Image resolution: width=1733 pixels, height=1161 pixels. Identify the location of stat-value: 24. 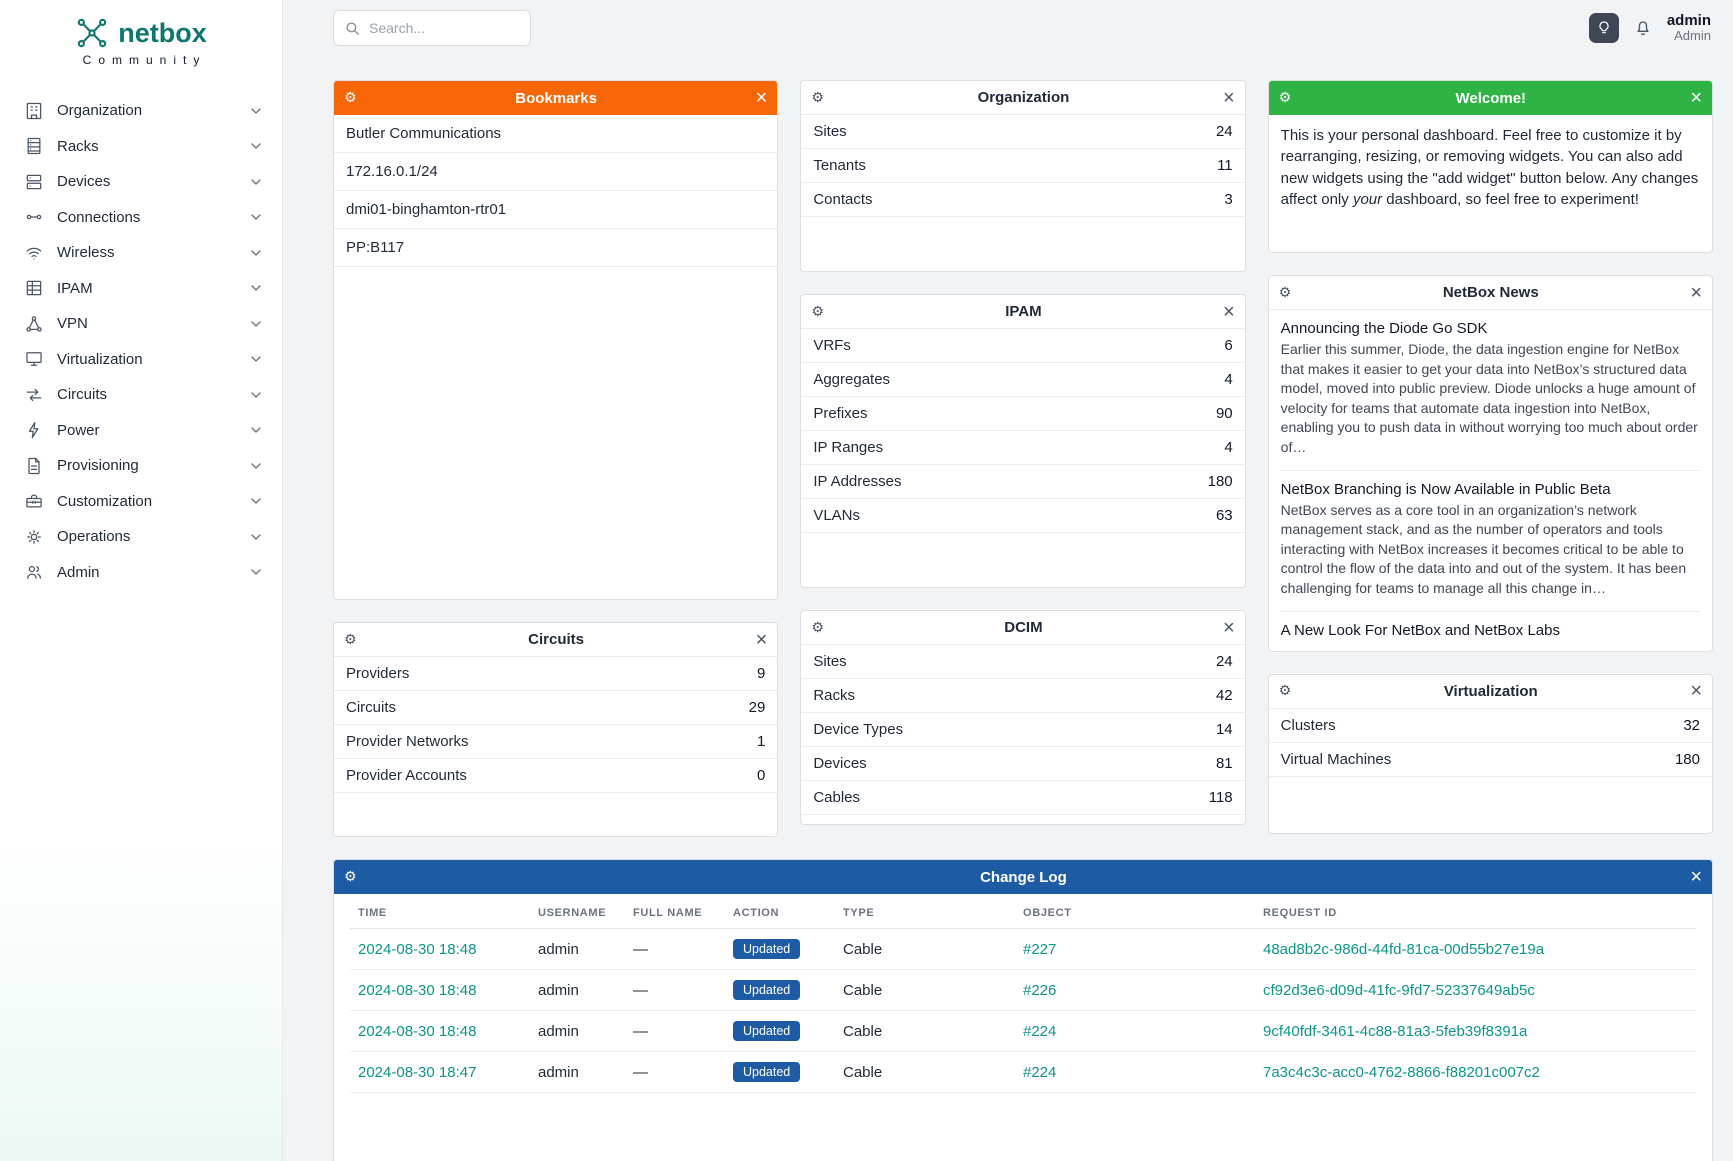
(1224, 131).